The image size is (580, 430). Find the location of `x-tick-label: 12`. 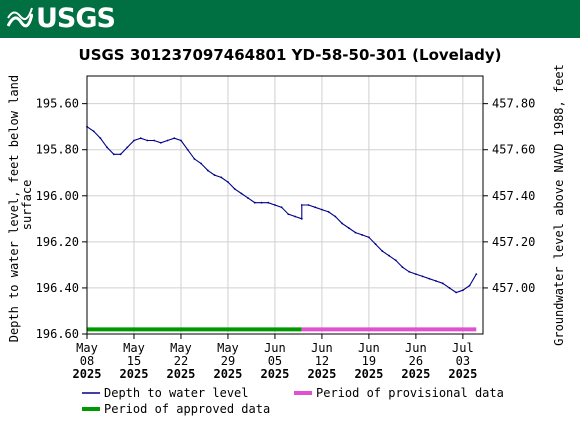

x-tick-label: 12 is located at coordinates (322, 361).